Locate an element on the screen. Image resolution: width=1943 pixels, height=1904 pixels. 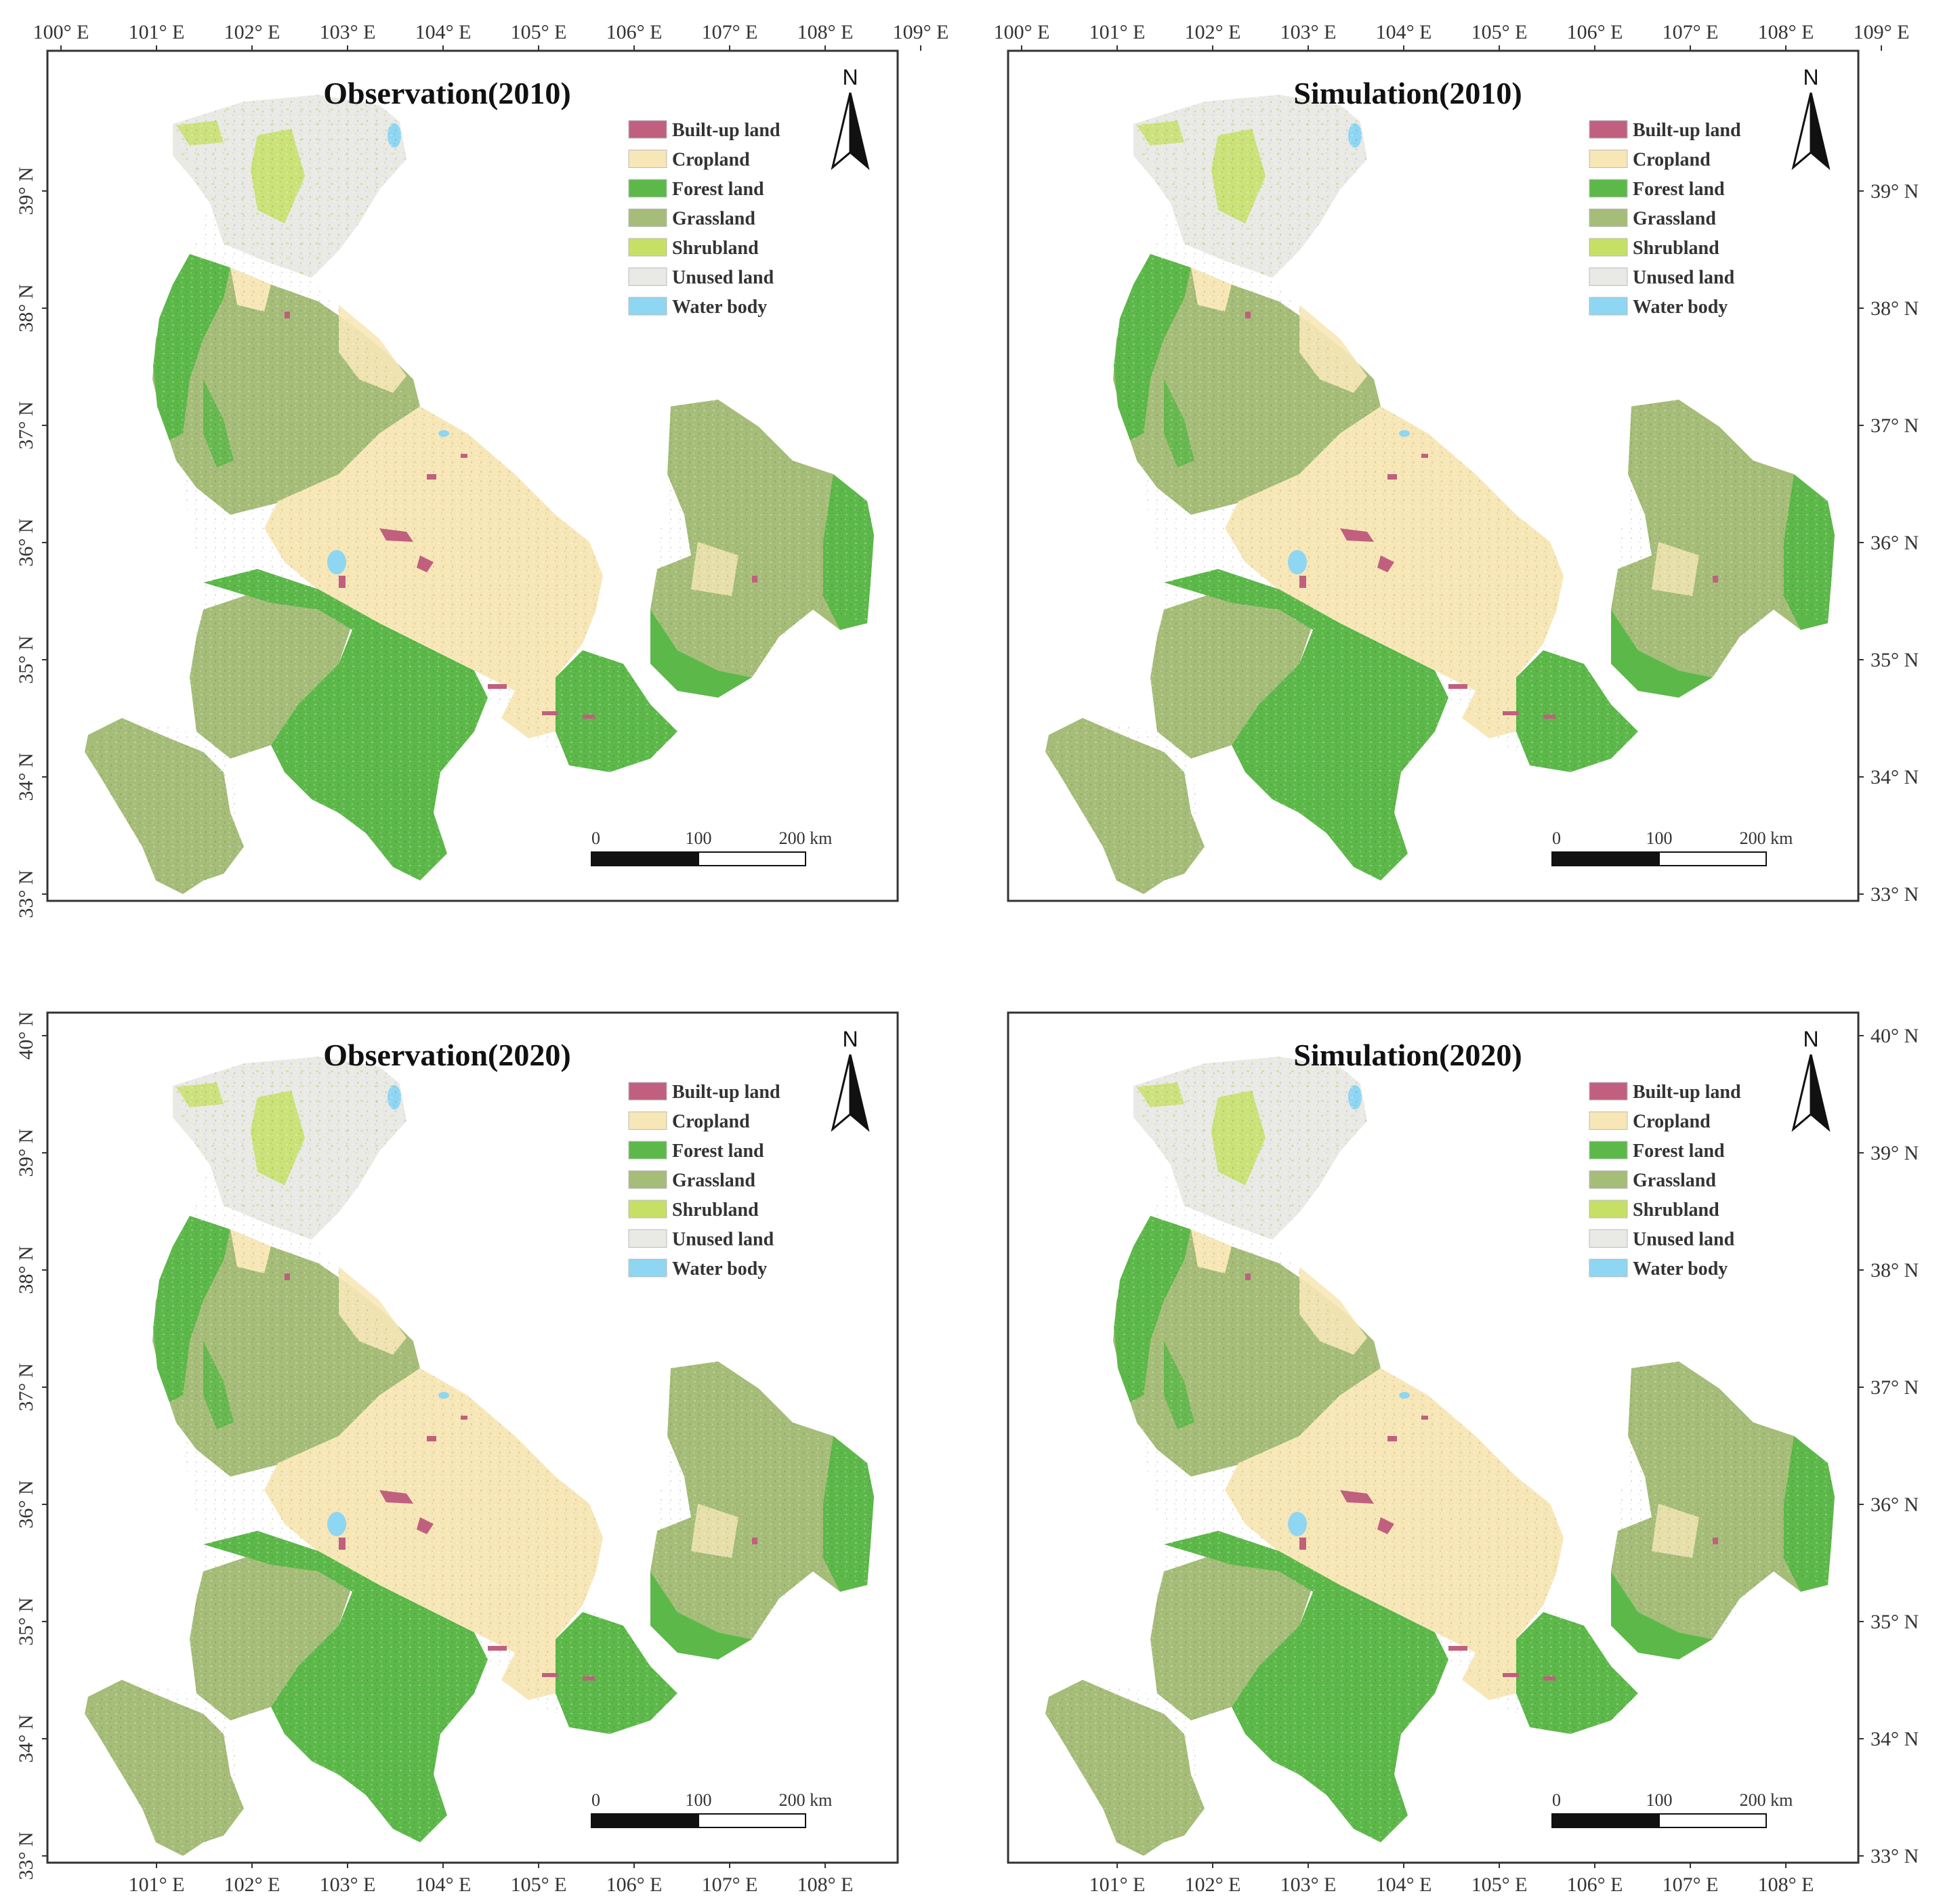
lon-tick-label: 106° E is located at coordinates (1595, 1885).